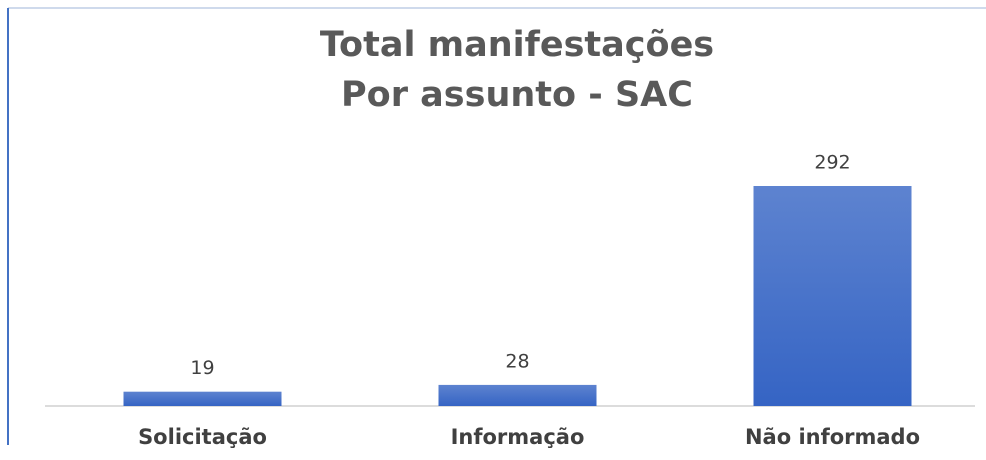  What do you see at coordinates (832, 163) in the screenshot?
I see `data-label: 292` at bounding box center [832, 163].